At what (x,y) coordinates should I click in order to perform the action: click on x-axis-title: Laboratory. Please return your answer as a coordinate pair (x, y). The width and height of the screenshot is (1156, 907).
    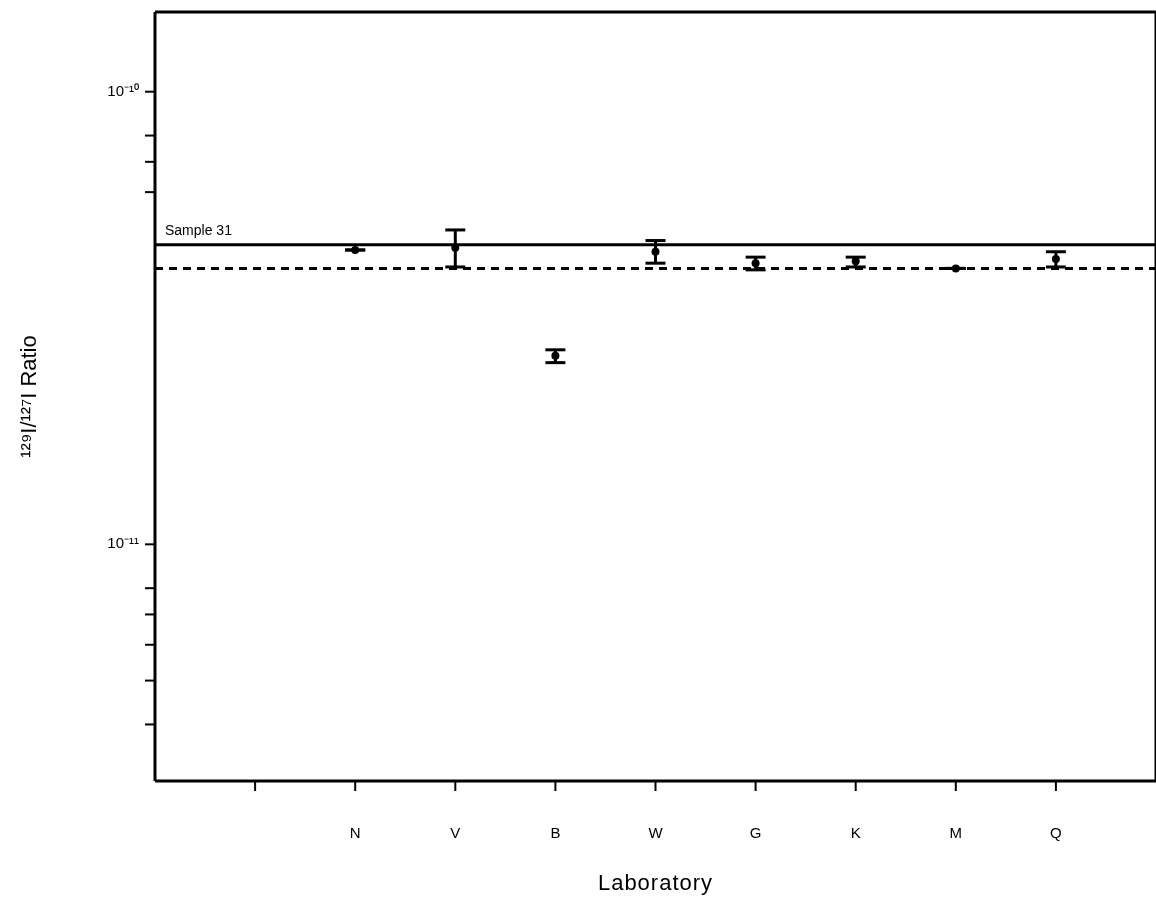
    Looking at the image, I should click on (655, 882).